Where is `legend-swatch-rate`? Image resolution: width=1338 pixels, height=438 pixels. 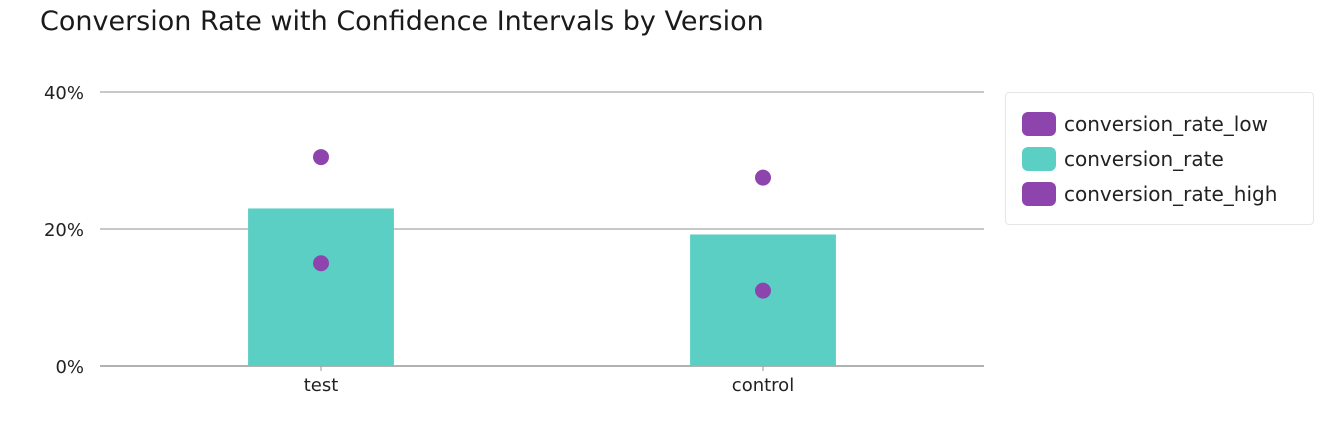 legend-swatch-rate is located at coordinates (1039, 159).